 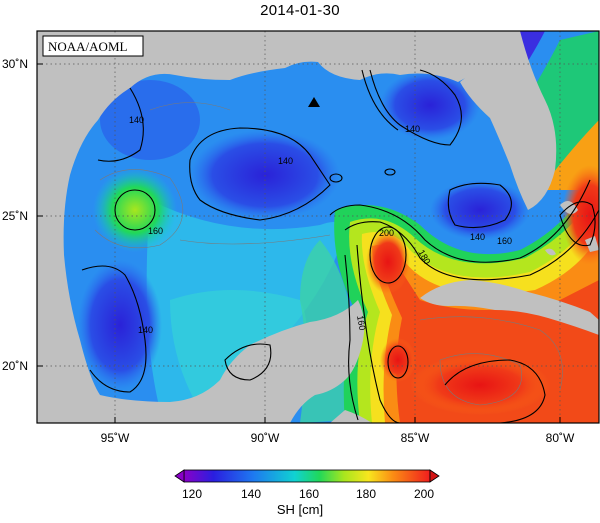 I want to click on colorbar-tick: 140, so click(x=251, y=494).